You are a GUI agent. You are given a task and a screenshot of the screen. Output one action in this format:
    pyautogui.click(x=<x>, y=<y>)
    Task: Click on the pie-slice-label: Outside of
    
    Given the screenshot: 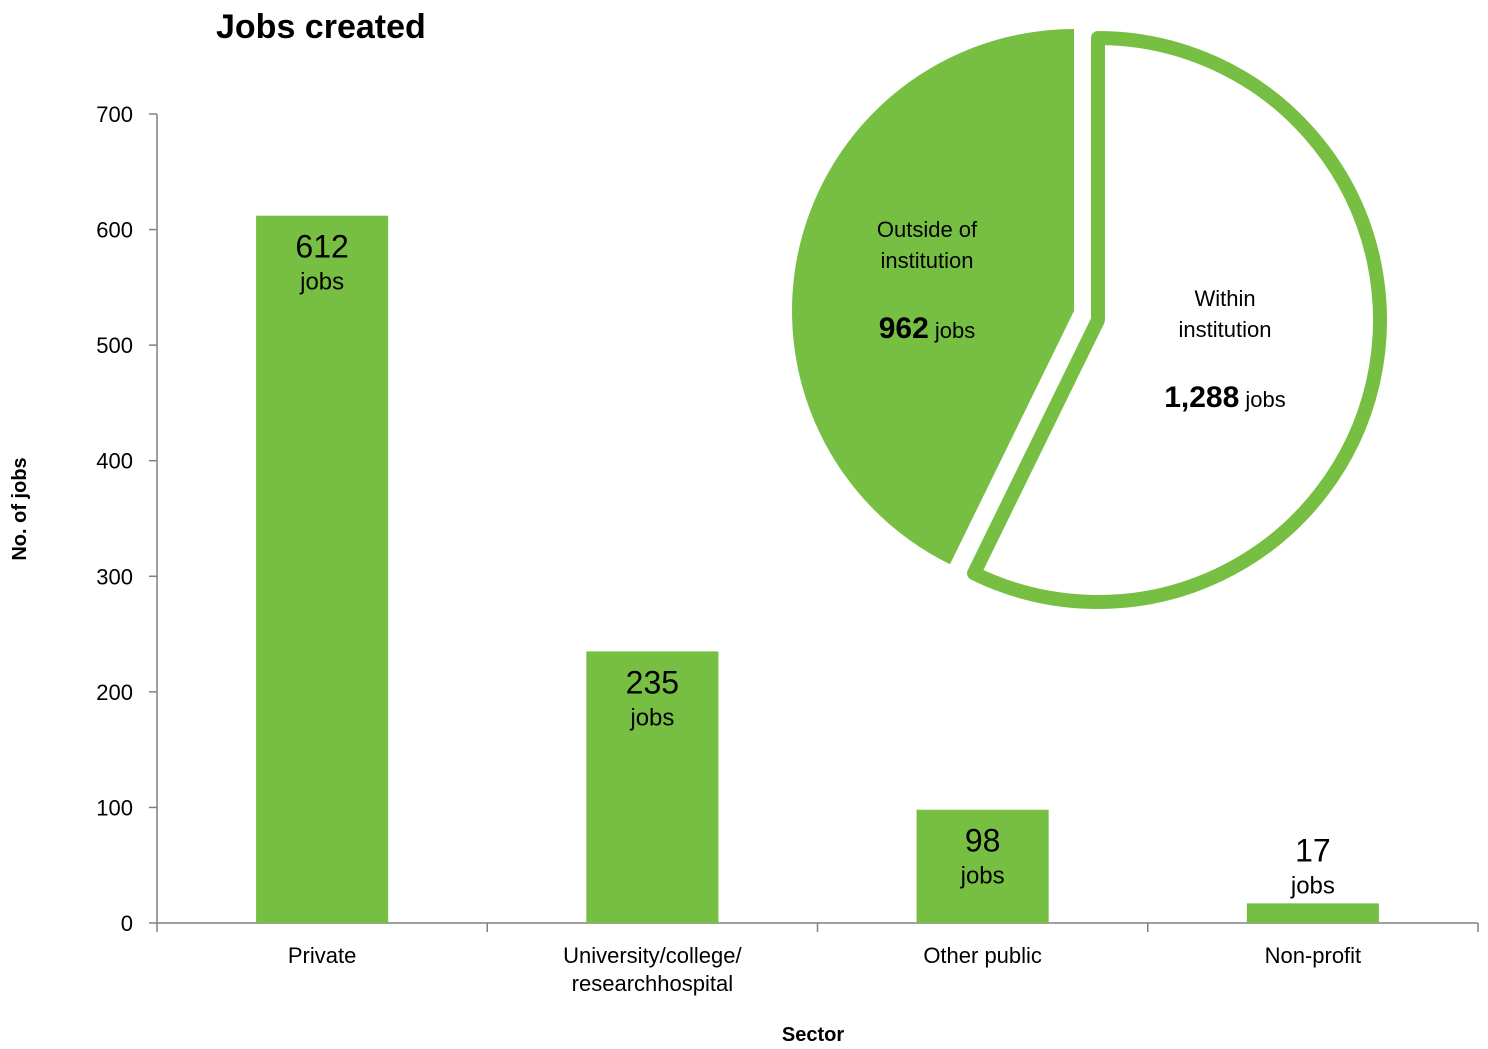 What is the action you would take?
    pyautogui.click(x=927, y=229)
    